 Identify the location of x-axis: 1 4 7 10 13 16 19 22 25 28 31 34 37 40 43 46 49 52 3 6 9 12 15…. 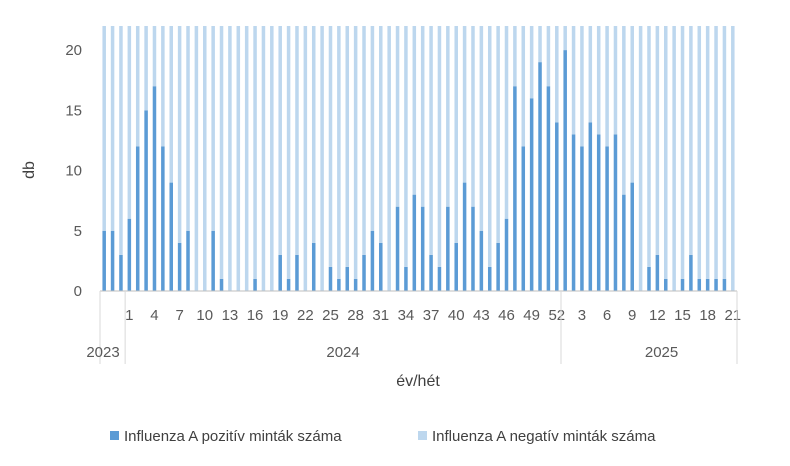
(413, 327).